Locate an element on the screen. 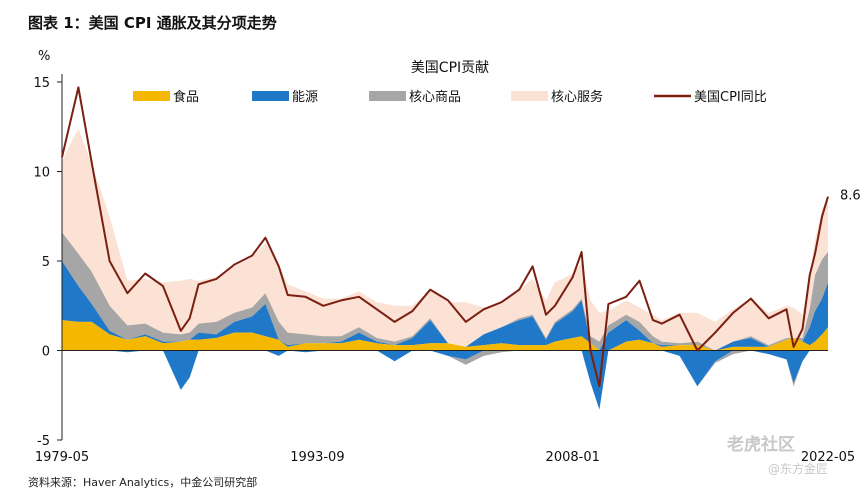 The width and height of the screenshot is (865, 493). y-tick-label: -5 is located at coordinates (43, 441).